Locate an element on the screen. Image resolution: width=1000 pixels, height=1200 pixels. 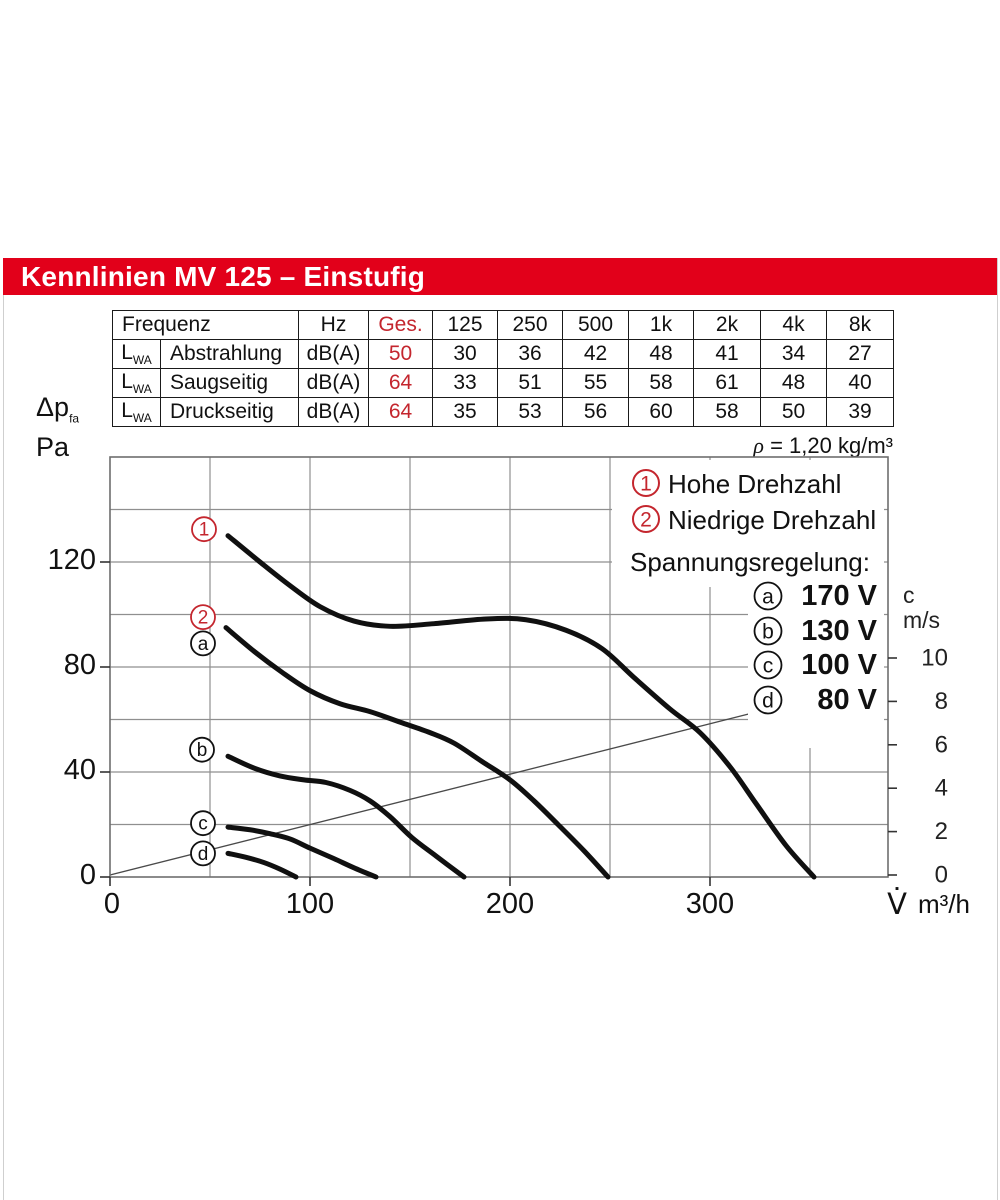
header-band: 500 is located at coordinates (595, 325).